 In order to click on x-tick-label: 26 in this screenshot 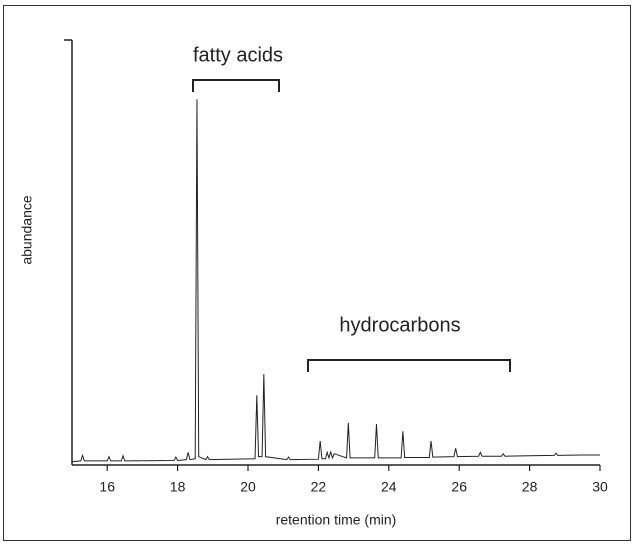, I will do `click(459, 487)`.